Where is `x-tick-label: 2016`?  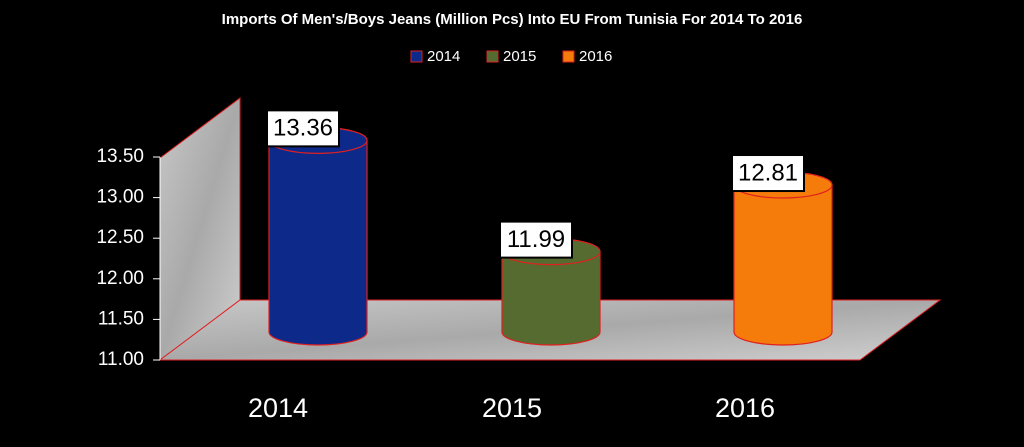 x-tick-label: 2016 is located at coordinates (745, 408).